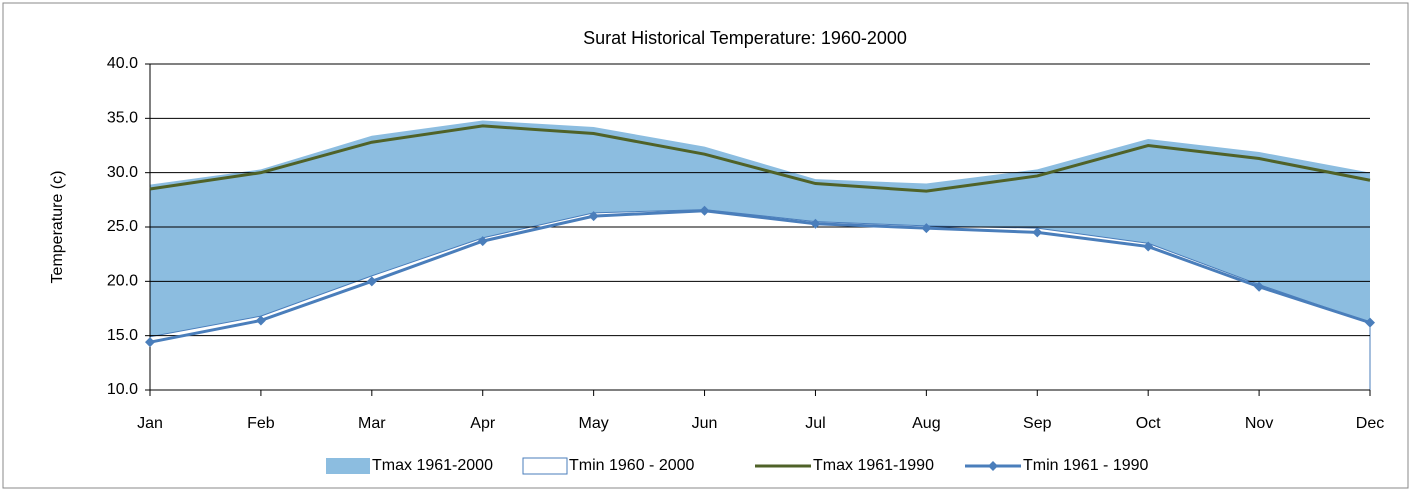 The image size is (1415, 496). What do you see at coordinates (122, 226) in the screenshot?
I see `y-tick-label: 25.0` at bounding box center [122, 226].